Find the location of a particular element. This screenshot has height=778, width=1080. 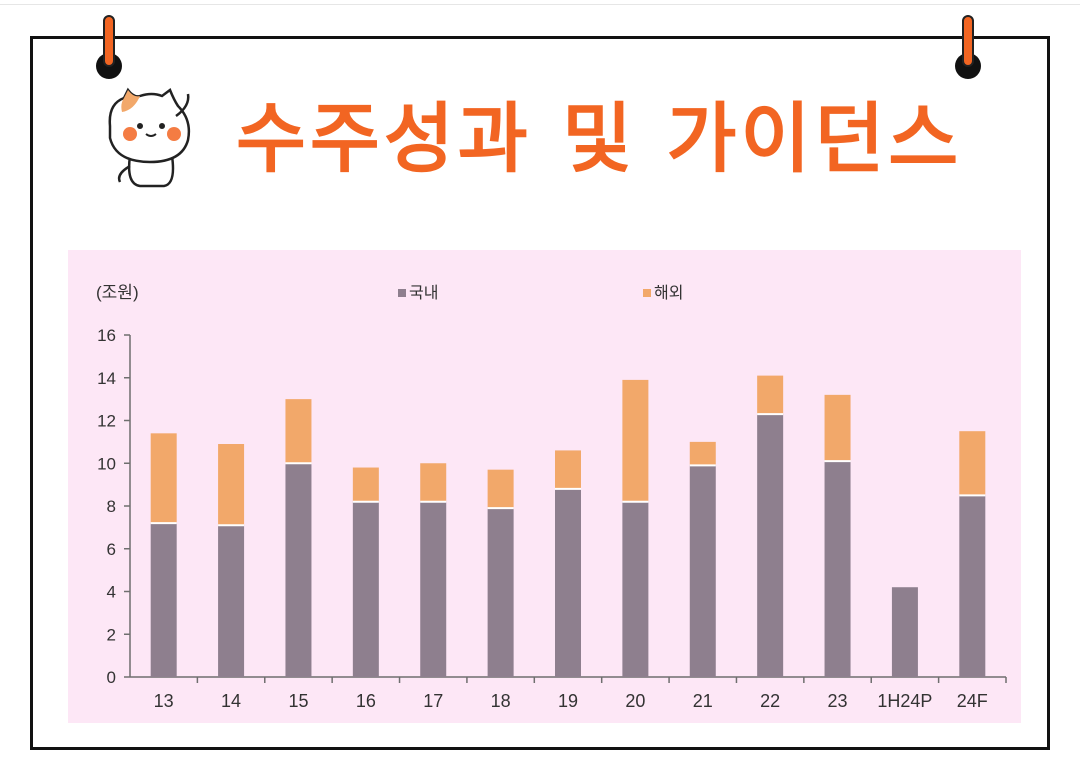

x-tick-label: 15 is located at coordinates (298, 701).